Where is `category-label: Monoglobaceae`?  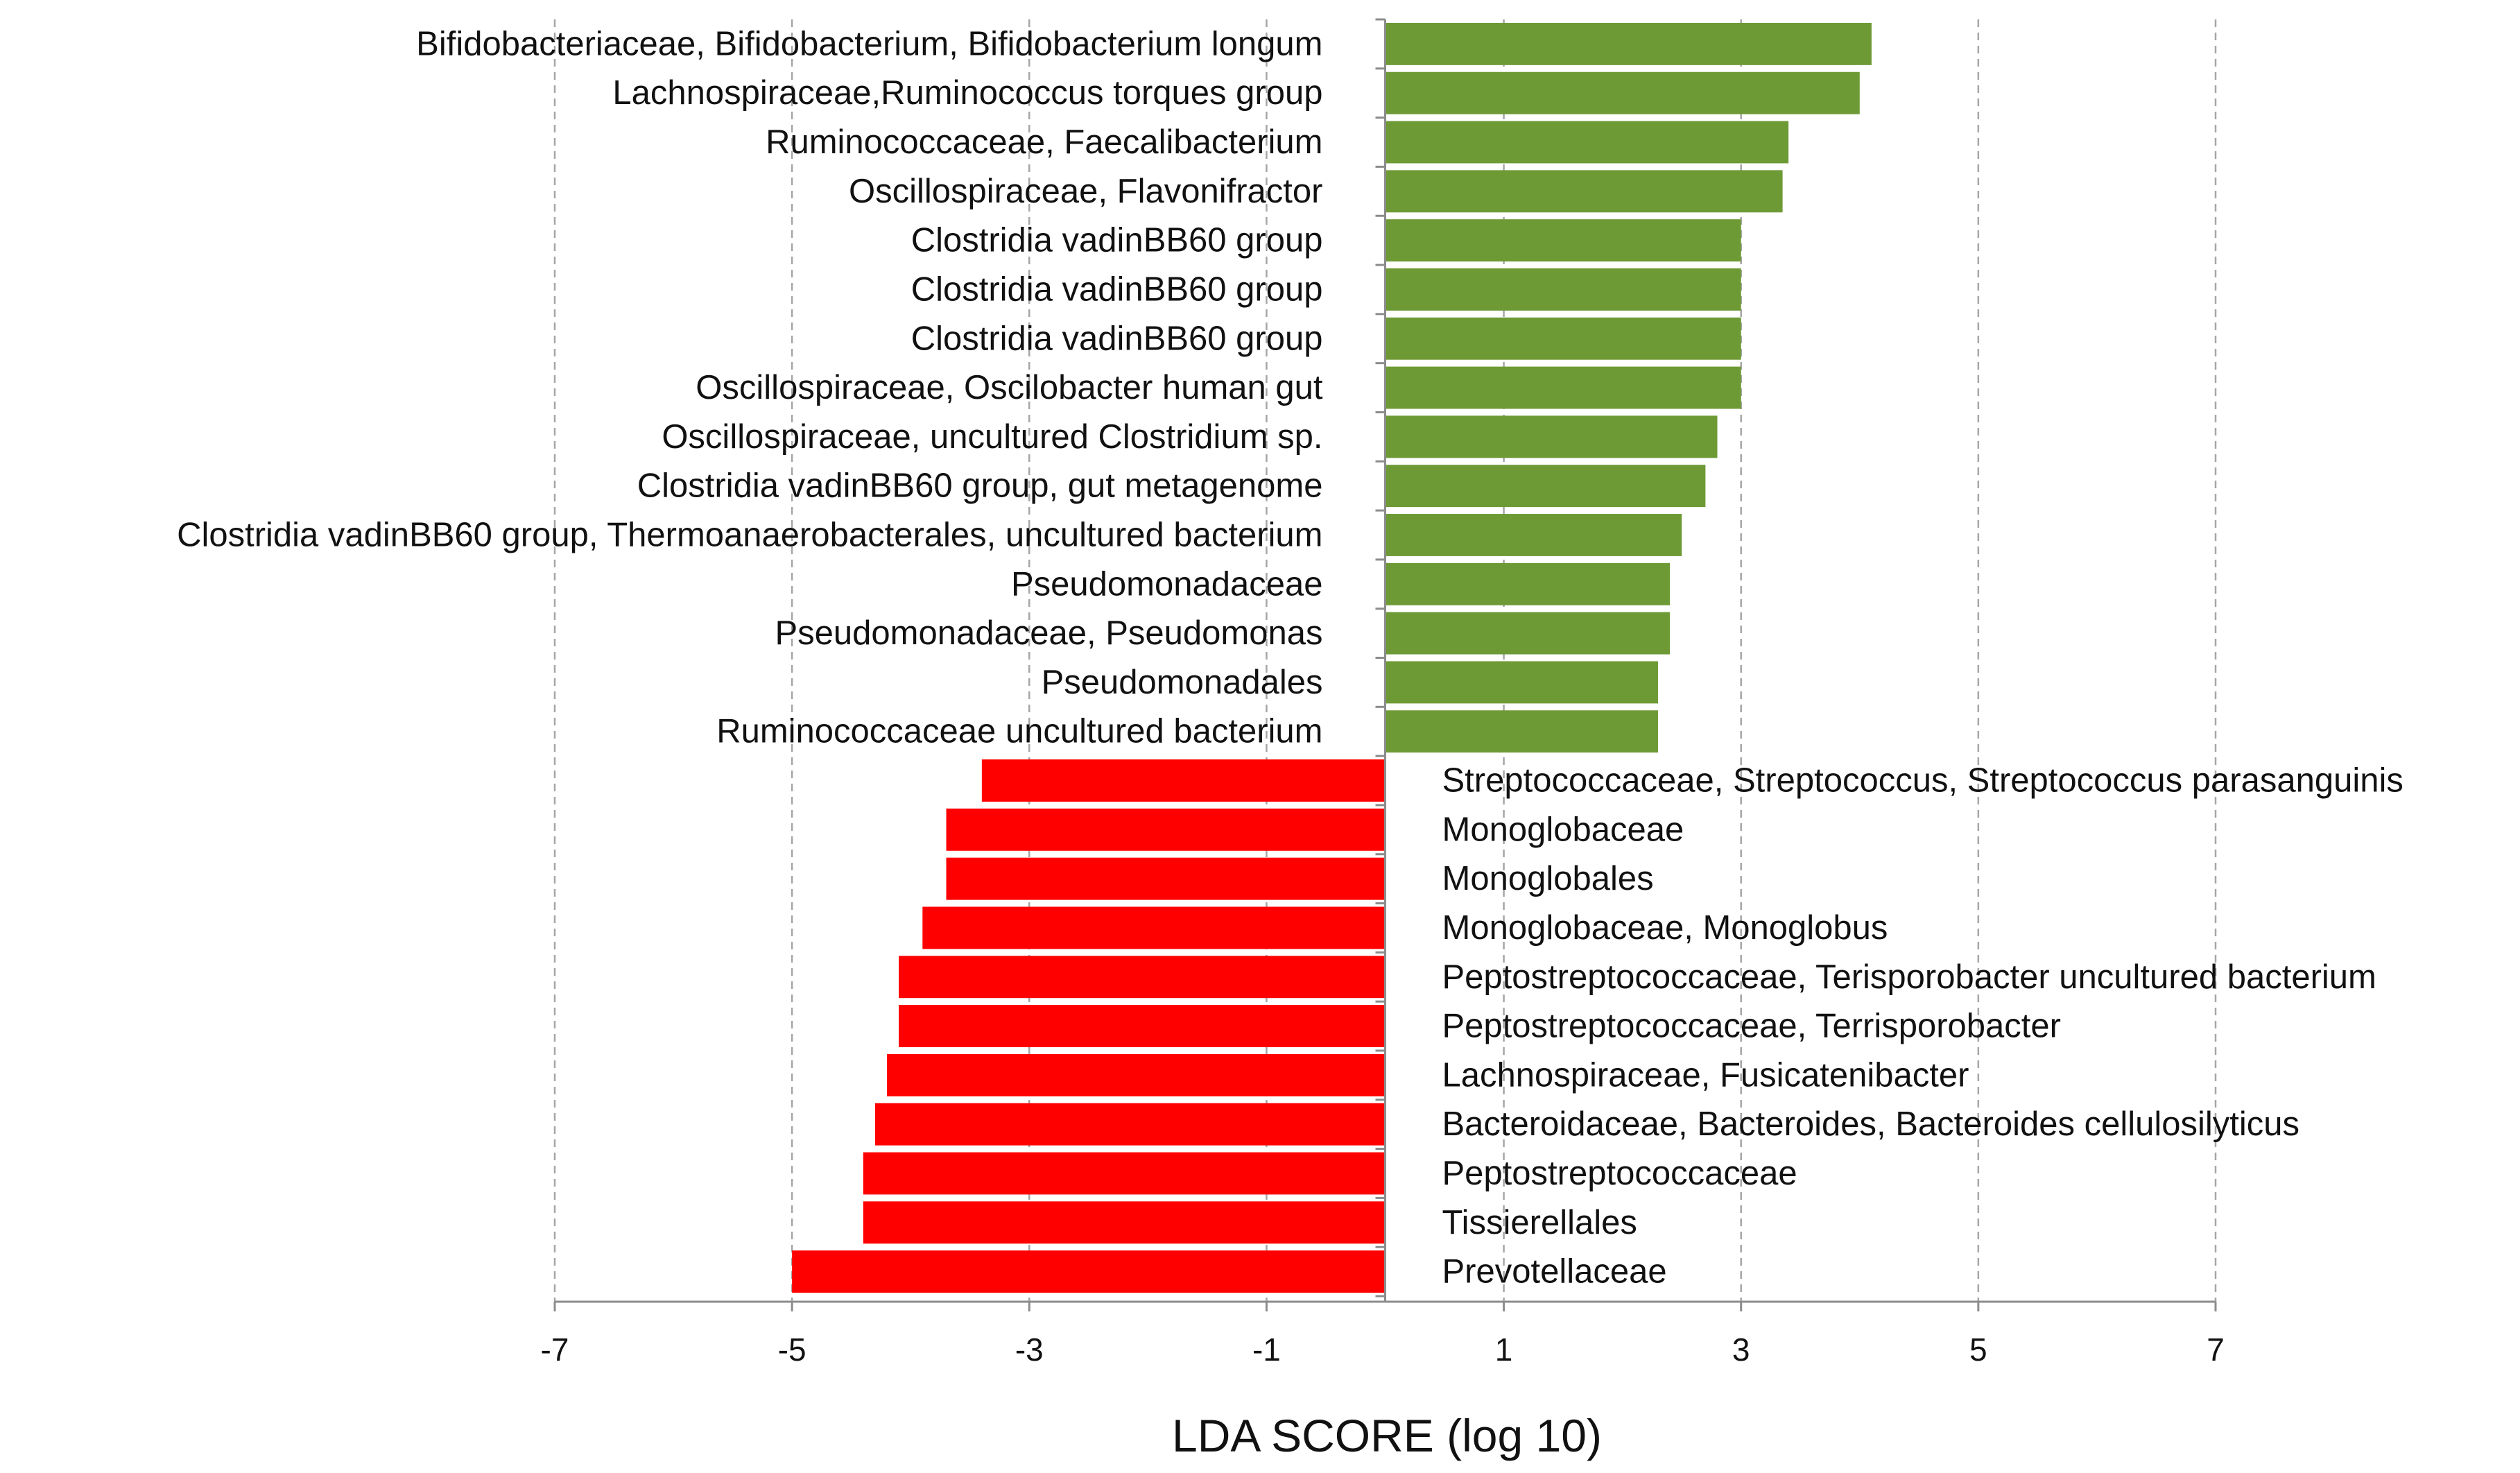
category-label: Monoglobaceae is located at coordinates (1563, 829).